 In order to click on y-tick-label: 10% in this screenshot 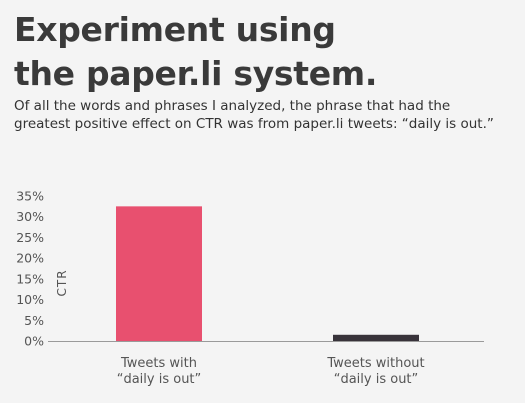, I will do `click(30, 299)`.